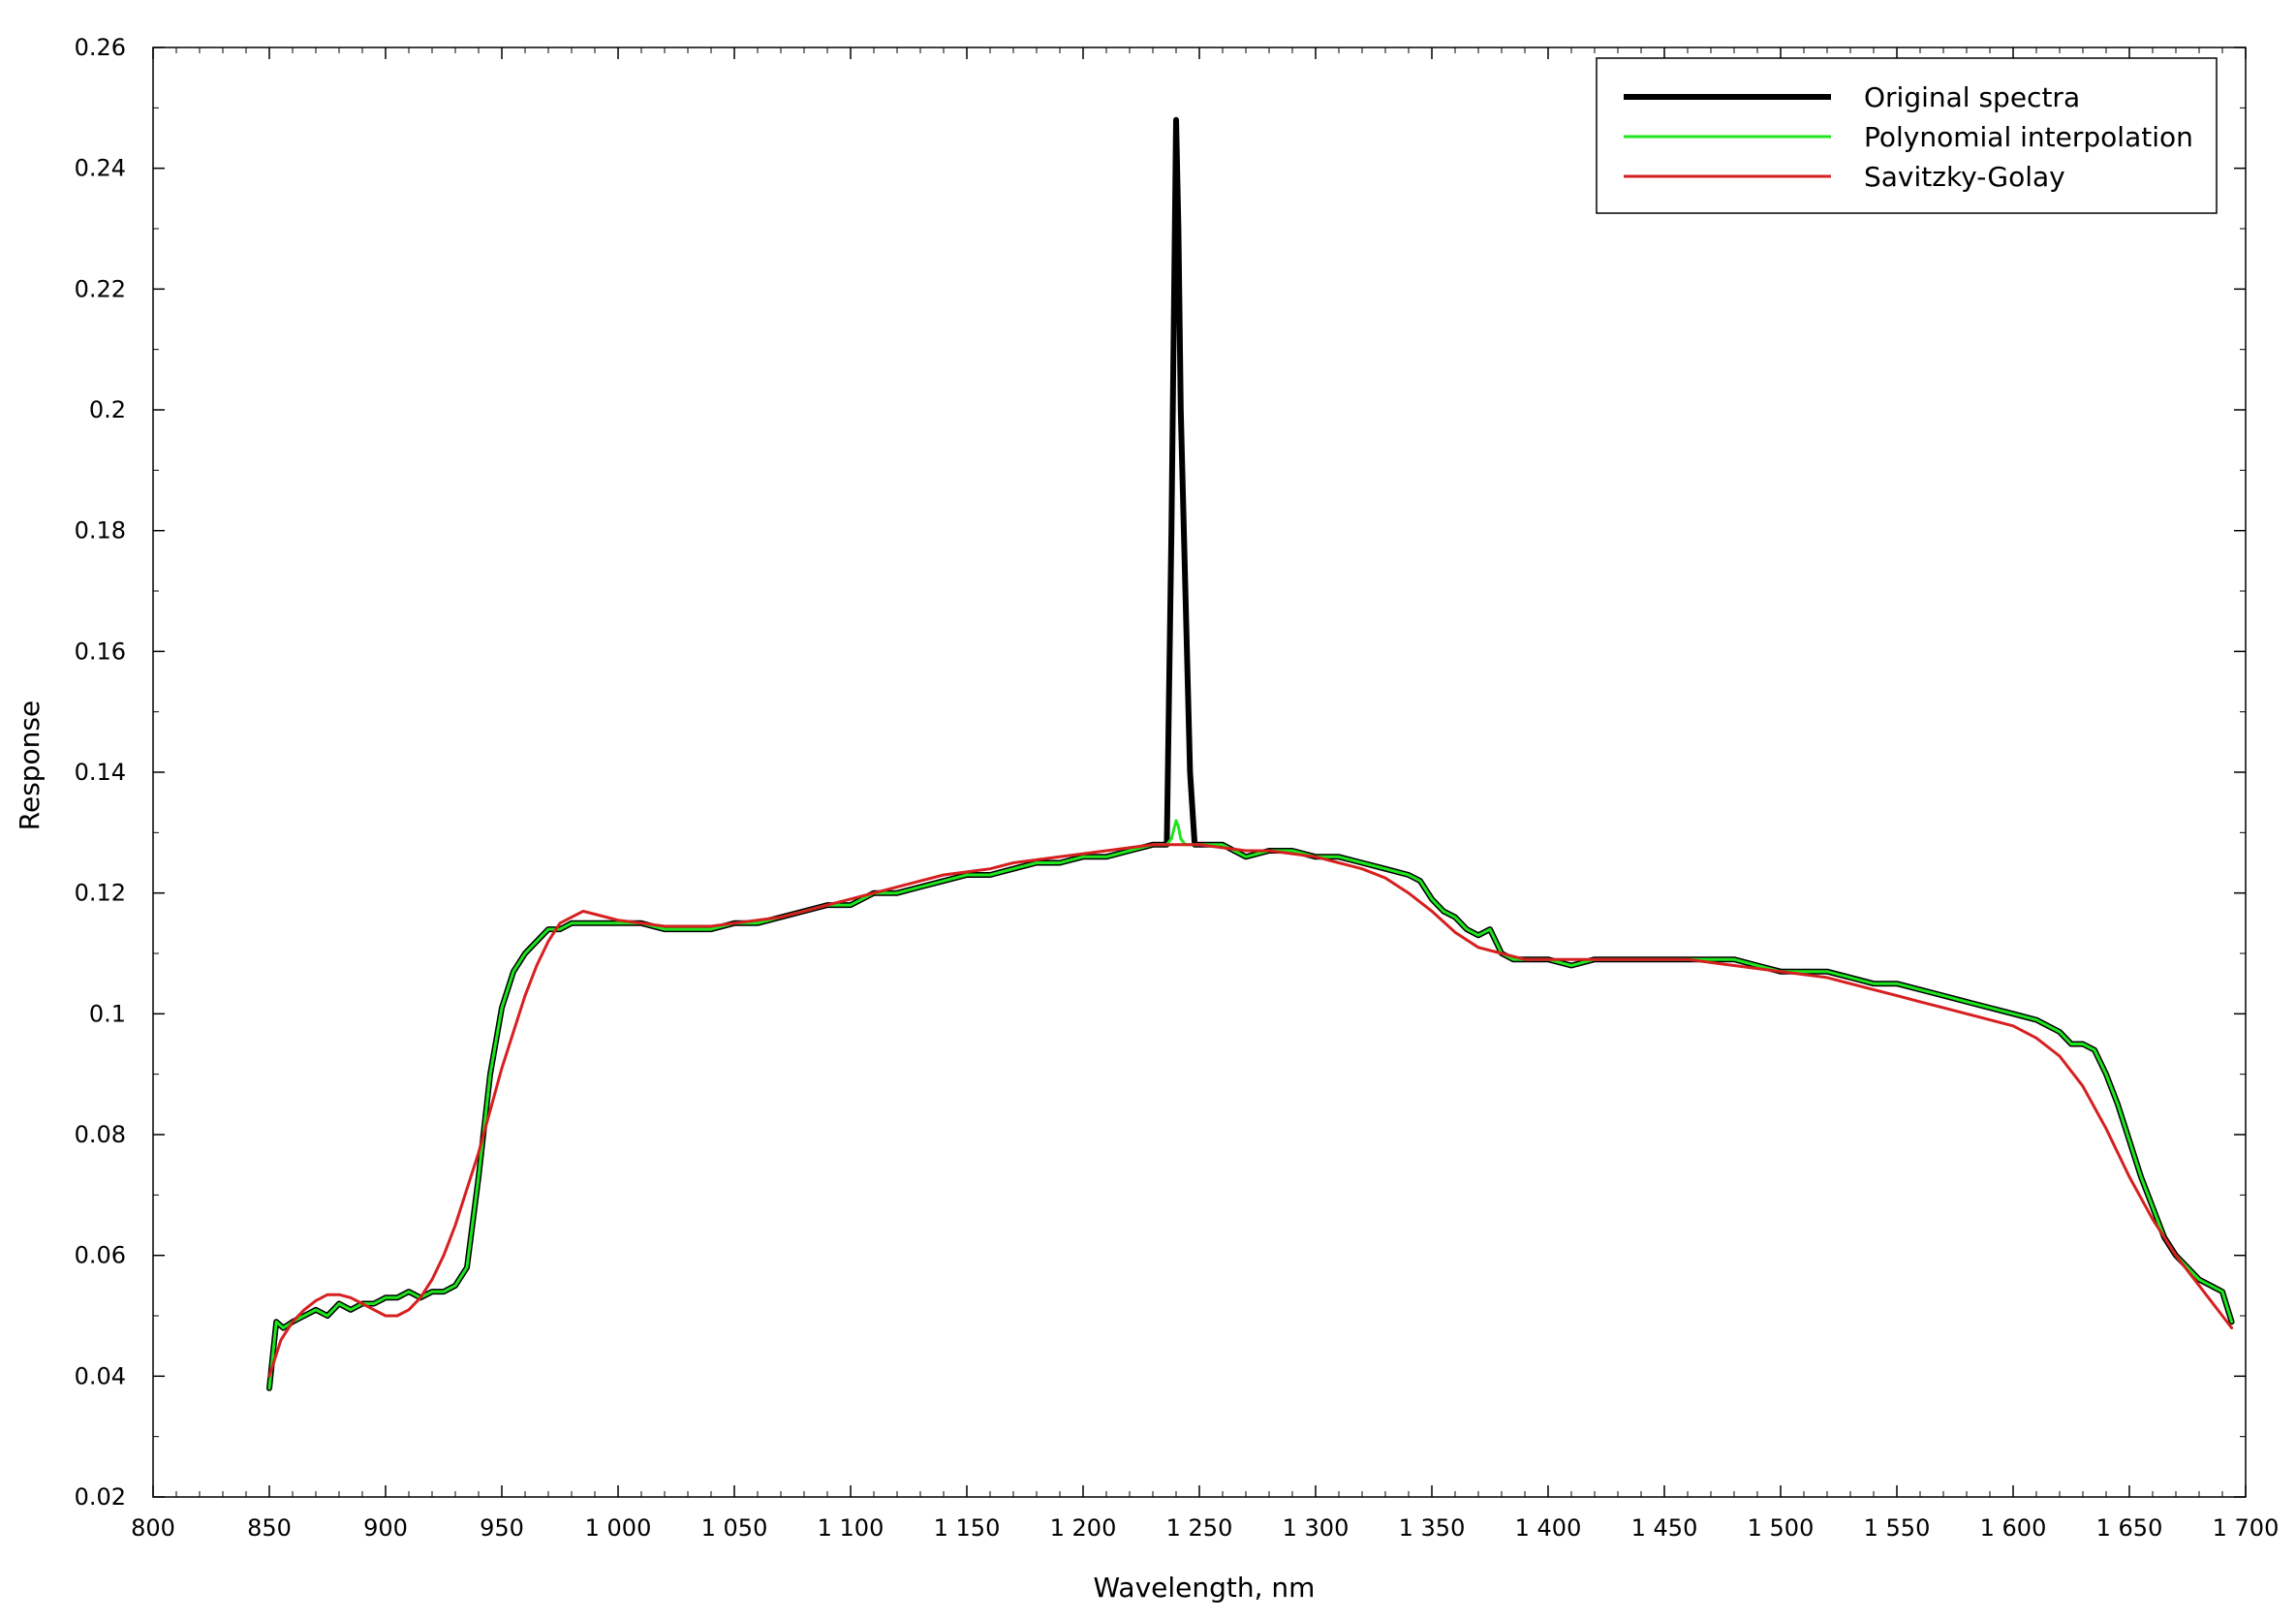  I want to click on x-tick-label: 950, so click(502, 1528).